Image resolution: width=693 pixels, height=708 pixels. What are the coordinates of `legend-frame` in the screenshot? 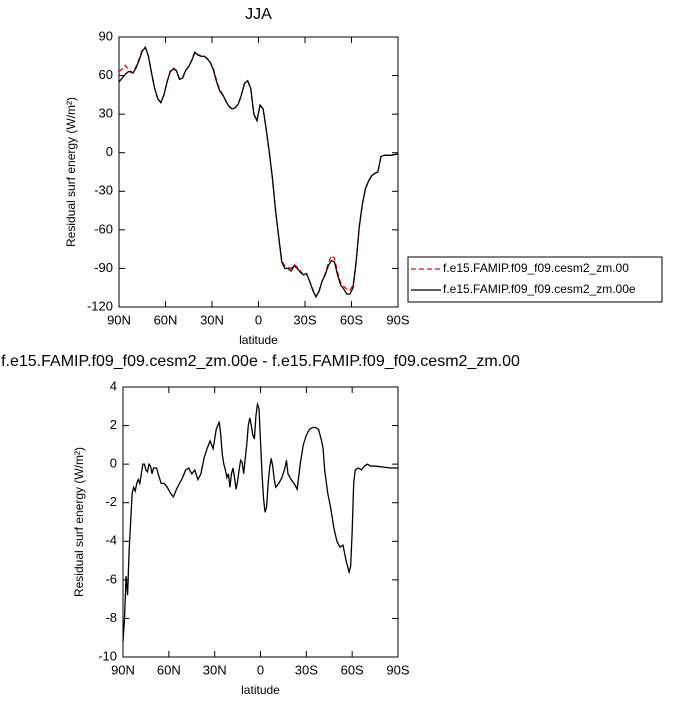 It's located at (535, 279).